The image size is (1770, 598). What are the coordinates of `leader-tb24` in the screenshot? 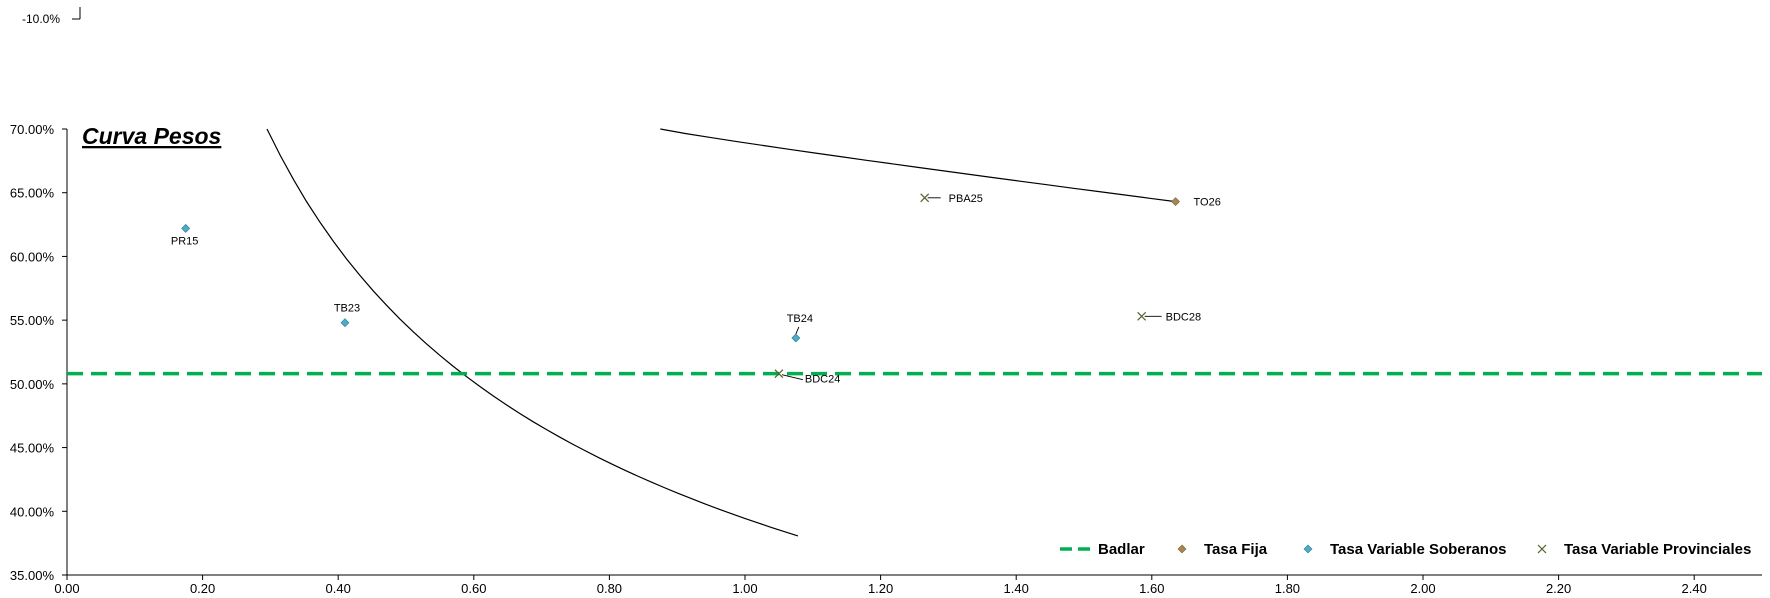 It's located at (797, 330).